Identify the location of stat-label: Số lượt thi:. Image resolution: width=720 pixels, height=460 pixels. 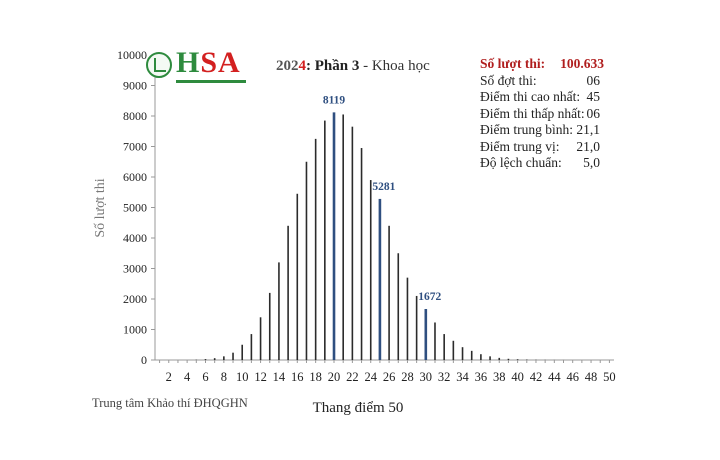
(513, 63).